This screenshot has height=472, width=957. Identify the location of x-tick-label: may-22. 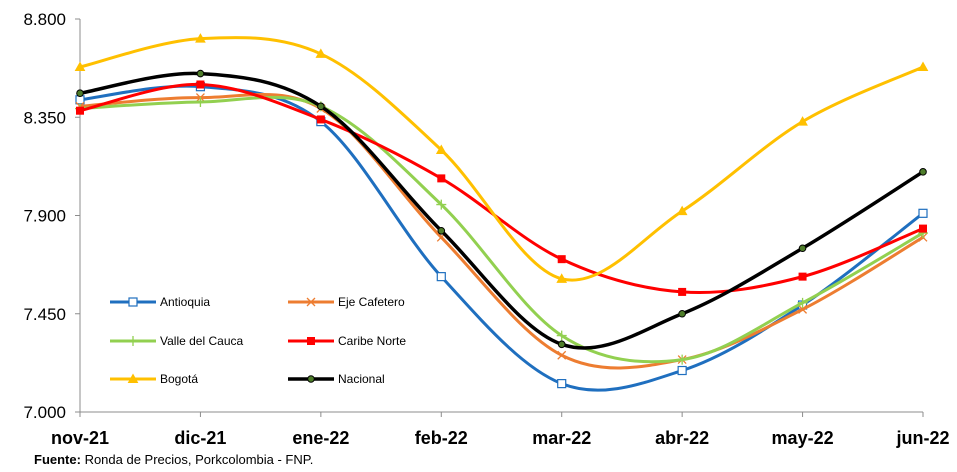
(803, 438).